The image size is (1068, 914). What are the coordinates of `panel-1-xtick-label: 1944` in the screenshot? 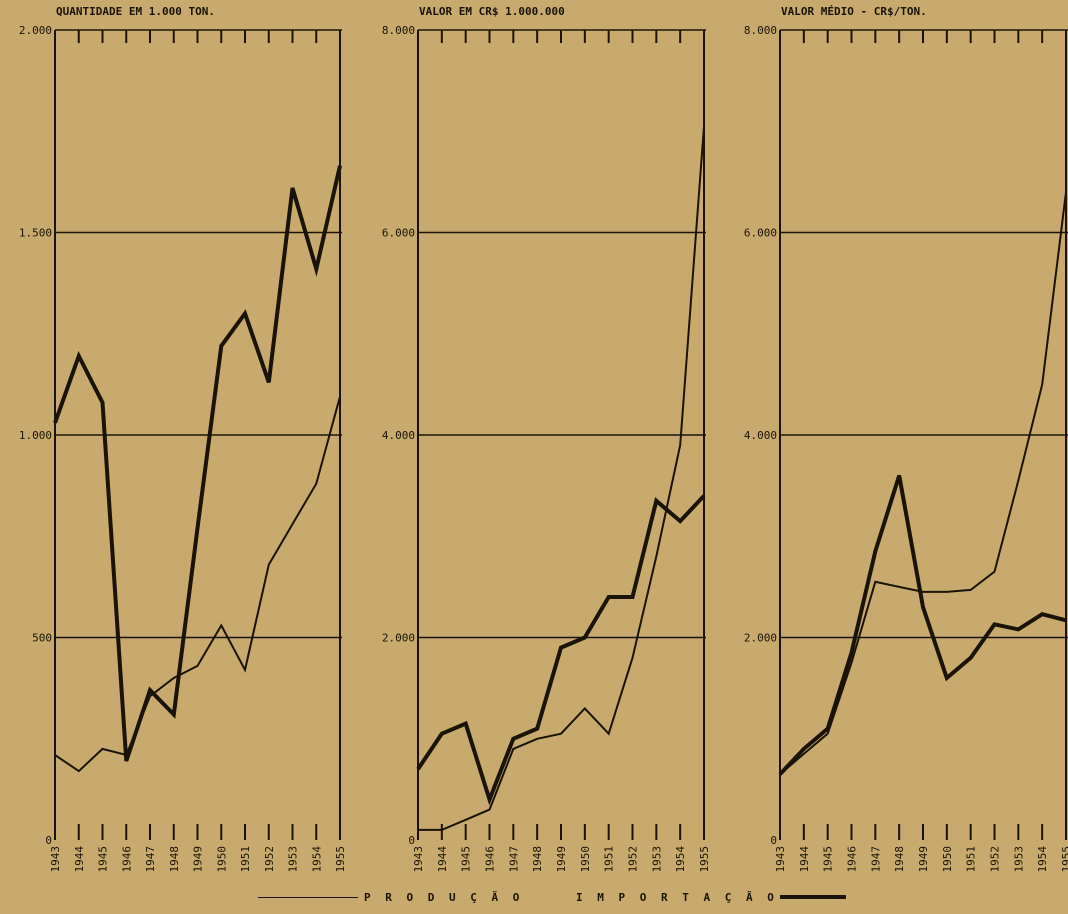 It's located at (79, 859).